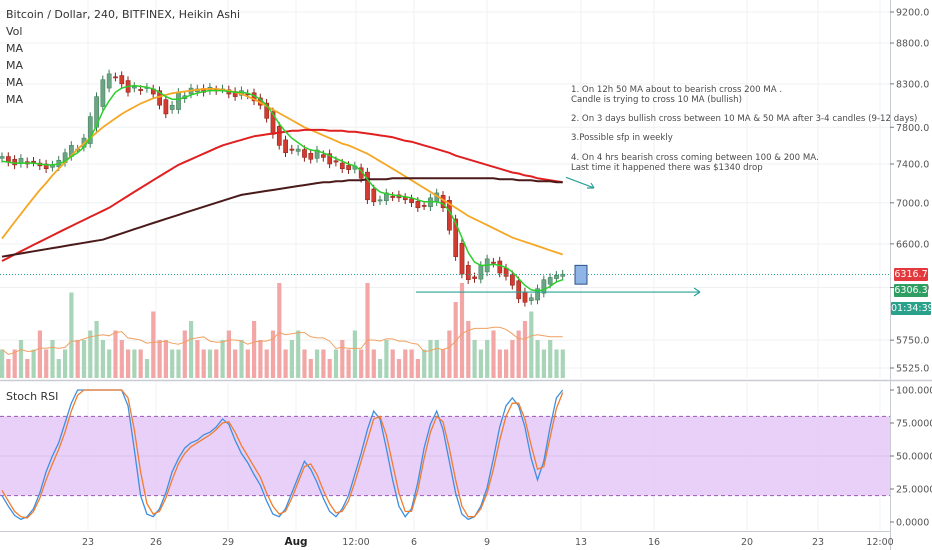  I want to click on stoch-rsi-label: Stoch RSI, so click(32, 396).